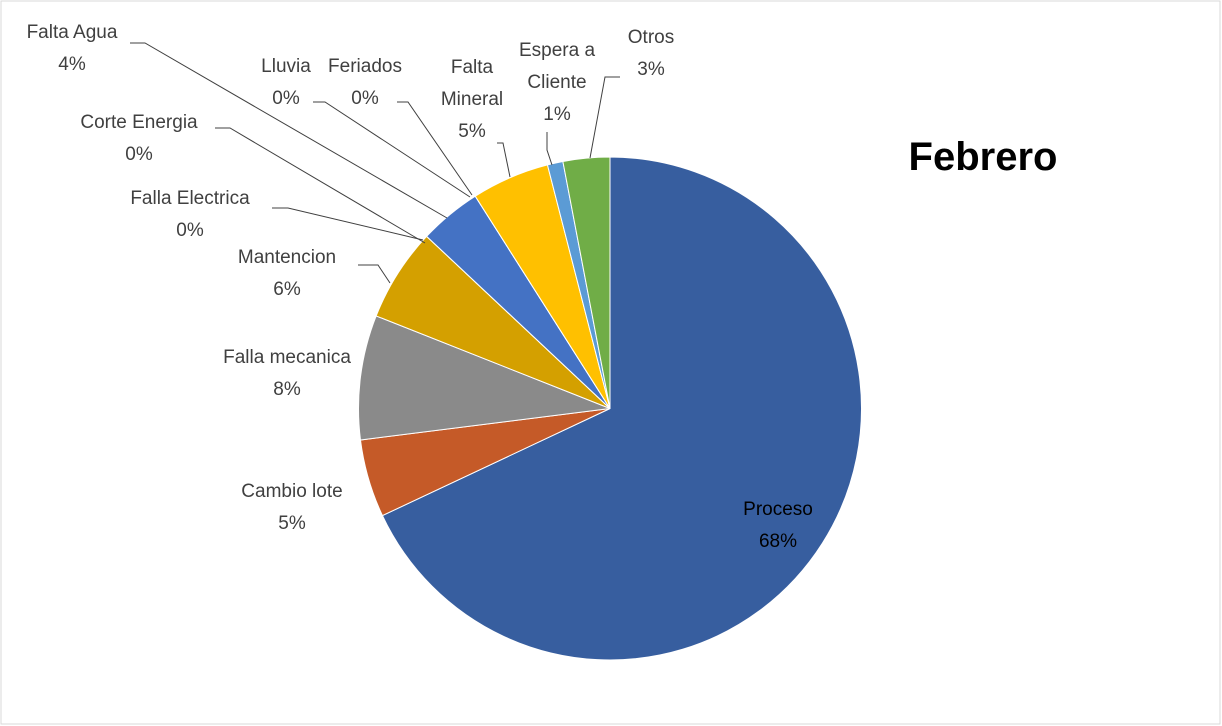 This screenshot has height=726, width=1222. I want to click on category-label: Proceso, so click(778, 509).